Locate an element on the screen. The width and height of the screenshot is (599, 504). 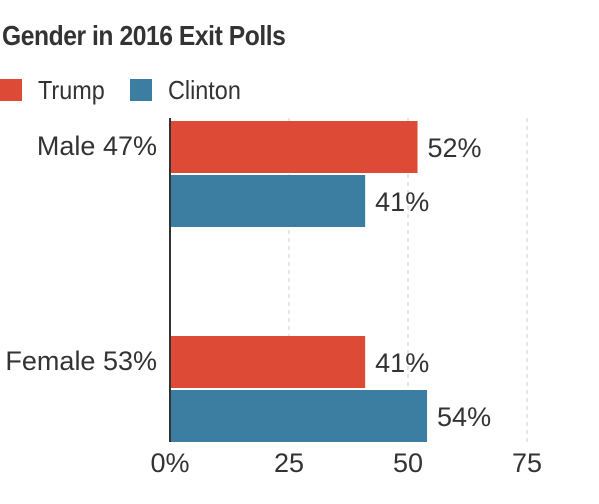
bar-value-label-trump-1: 41% is located at coordinates (402, 363).